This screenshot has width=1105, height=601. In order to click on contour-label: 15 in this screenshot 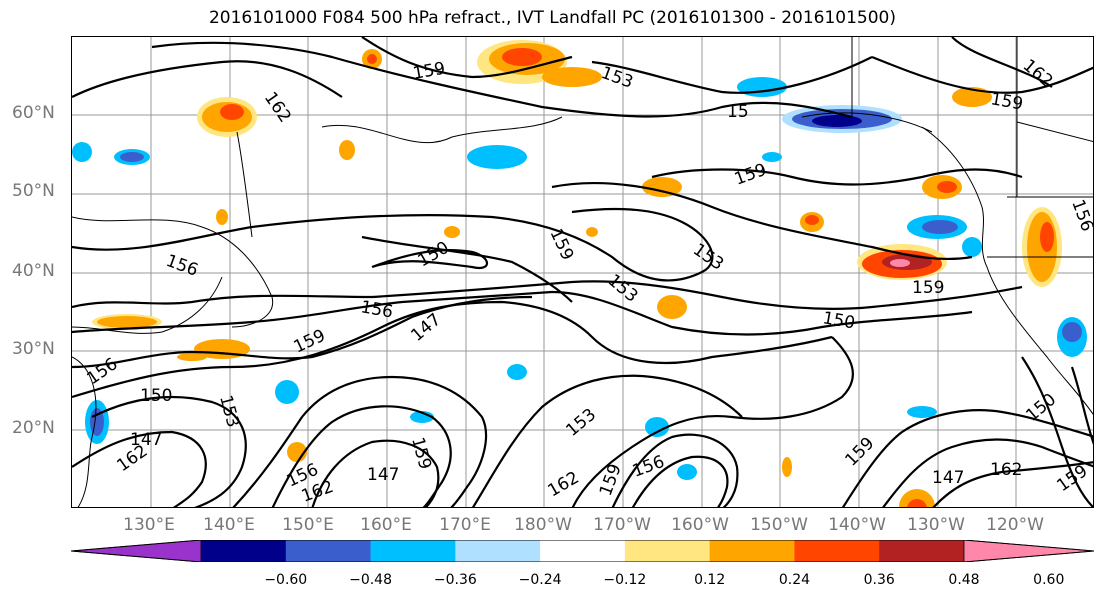, I will do `click(738, 112)`.